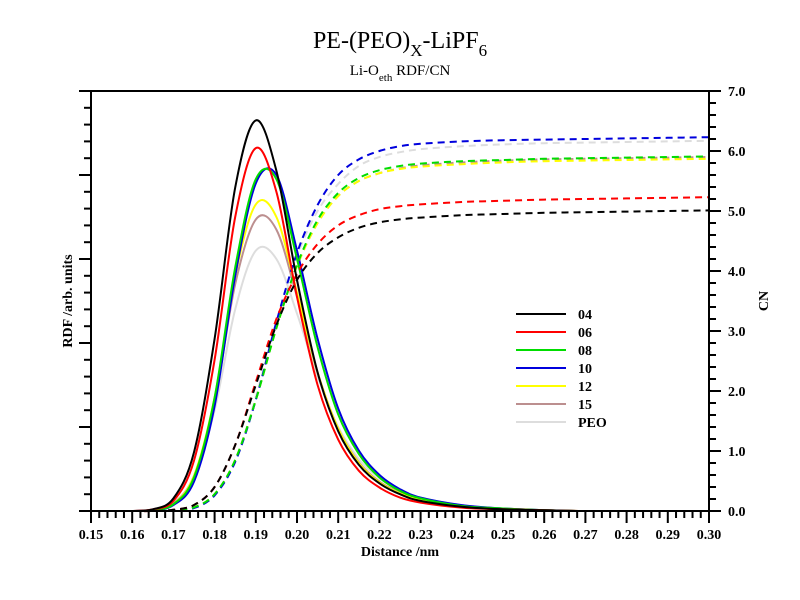 This screenshot has height=600, width=800. I want to click on right-y-tick-label: 4.0, so click(737, 272).